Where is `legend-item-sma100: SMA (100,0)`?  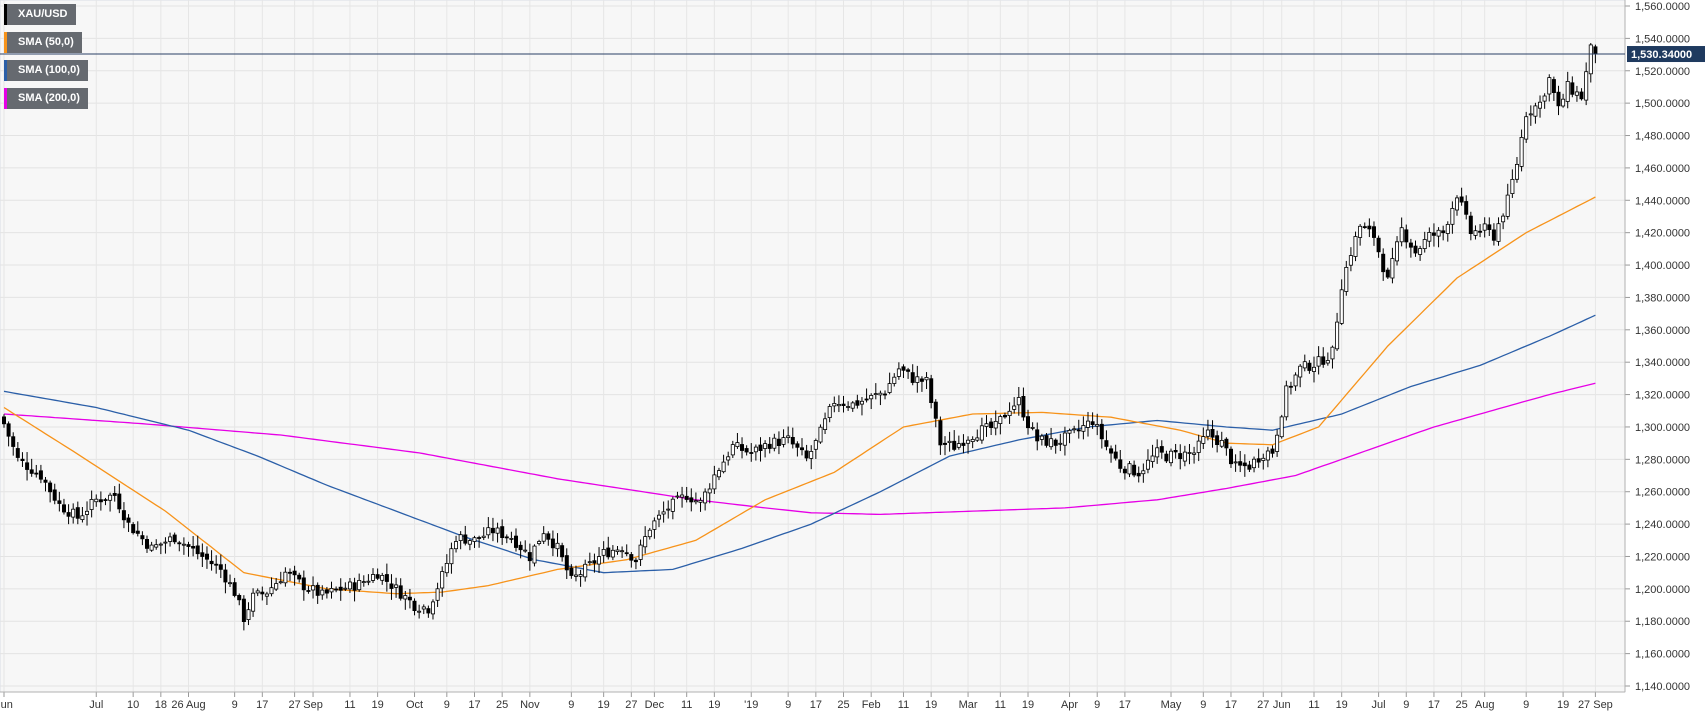 legend-item-sma100: SMA (100,0) is located at coordinates (46, 70).